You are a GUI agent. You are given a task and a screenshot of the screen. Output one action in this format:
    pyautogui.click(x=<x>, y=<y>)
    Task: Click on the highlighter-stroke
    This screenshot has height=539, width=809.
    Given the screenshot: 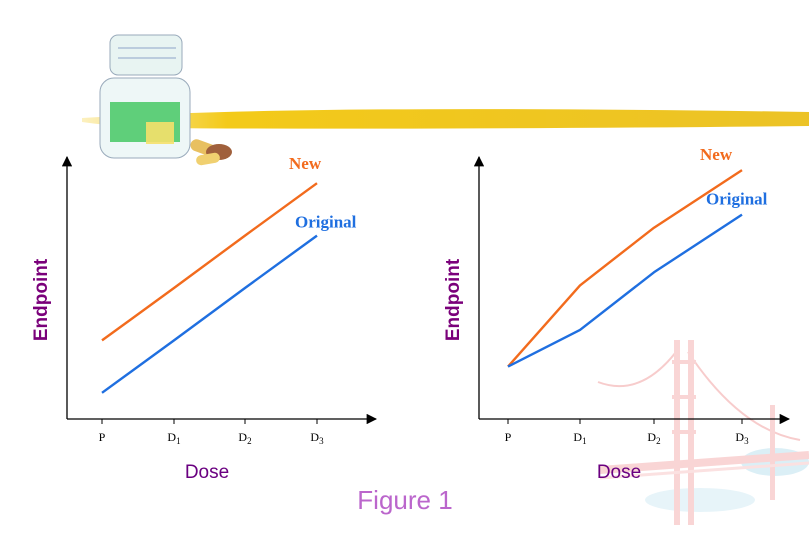 What is the action you would take?
    pyautogui.click(x=445, y=119)
    